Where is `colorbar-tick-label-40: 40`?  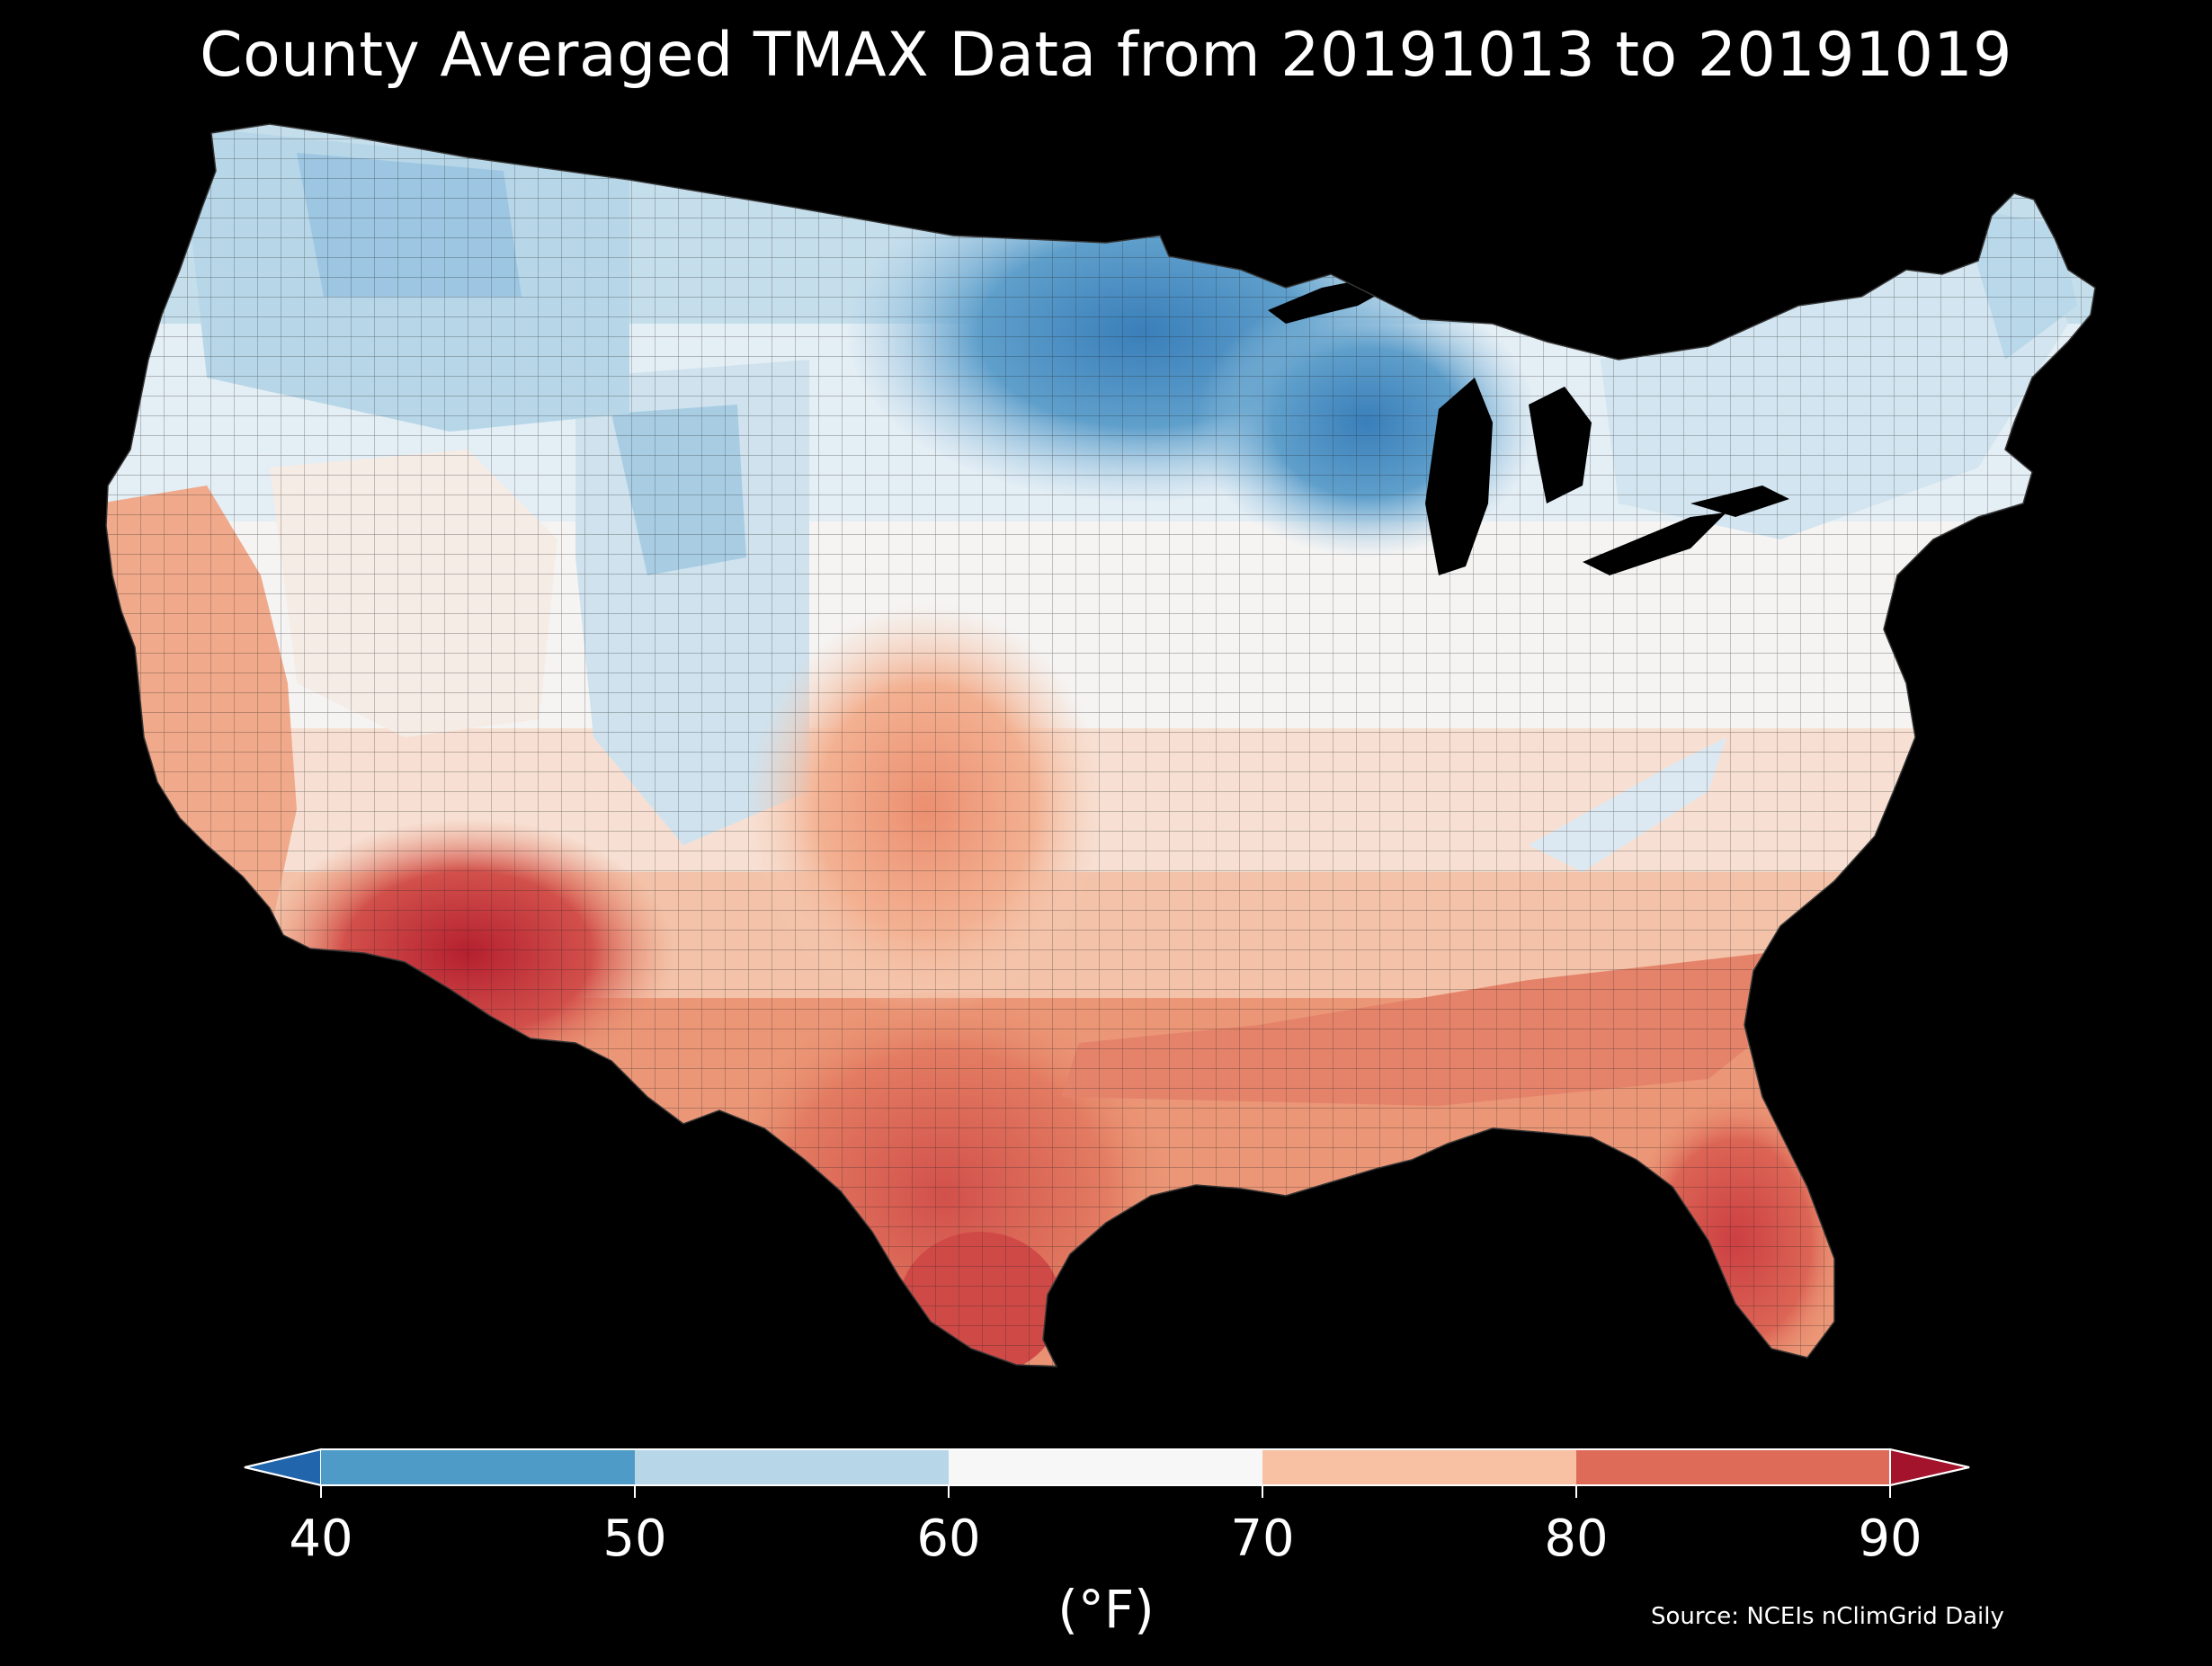 colorbar-tick-label-40: 40 is located at coordinates (321, 1539).